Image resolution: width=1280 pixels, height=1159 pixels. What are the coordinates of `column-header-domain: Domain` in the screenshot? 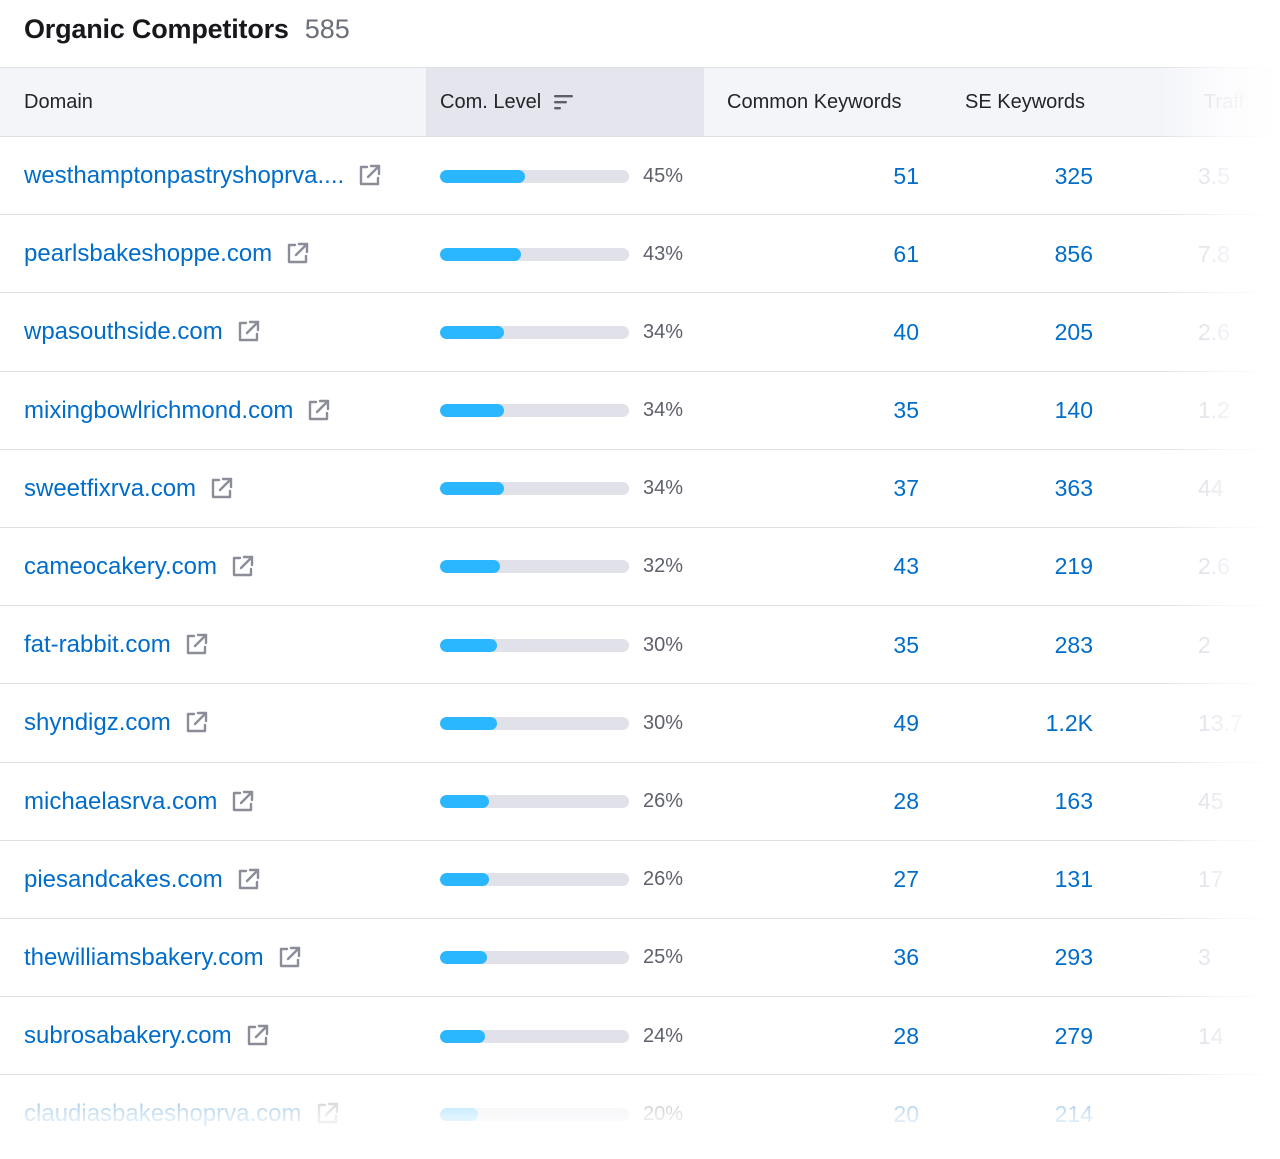 It's located at (58, 101).